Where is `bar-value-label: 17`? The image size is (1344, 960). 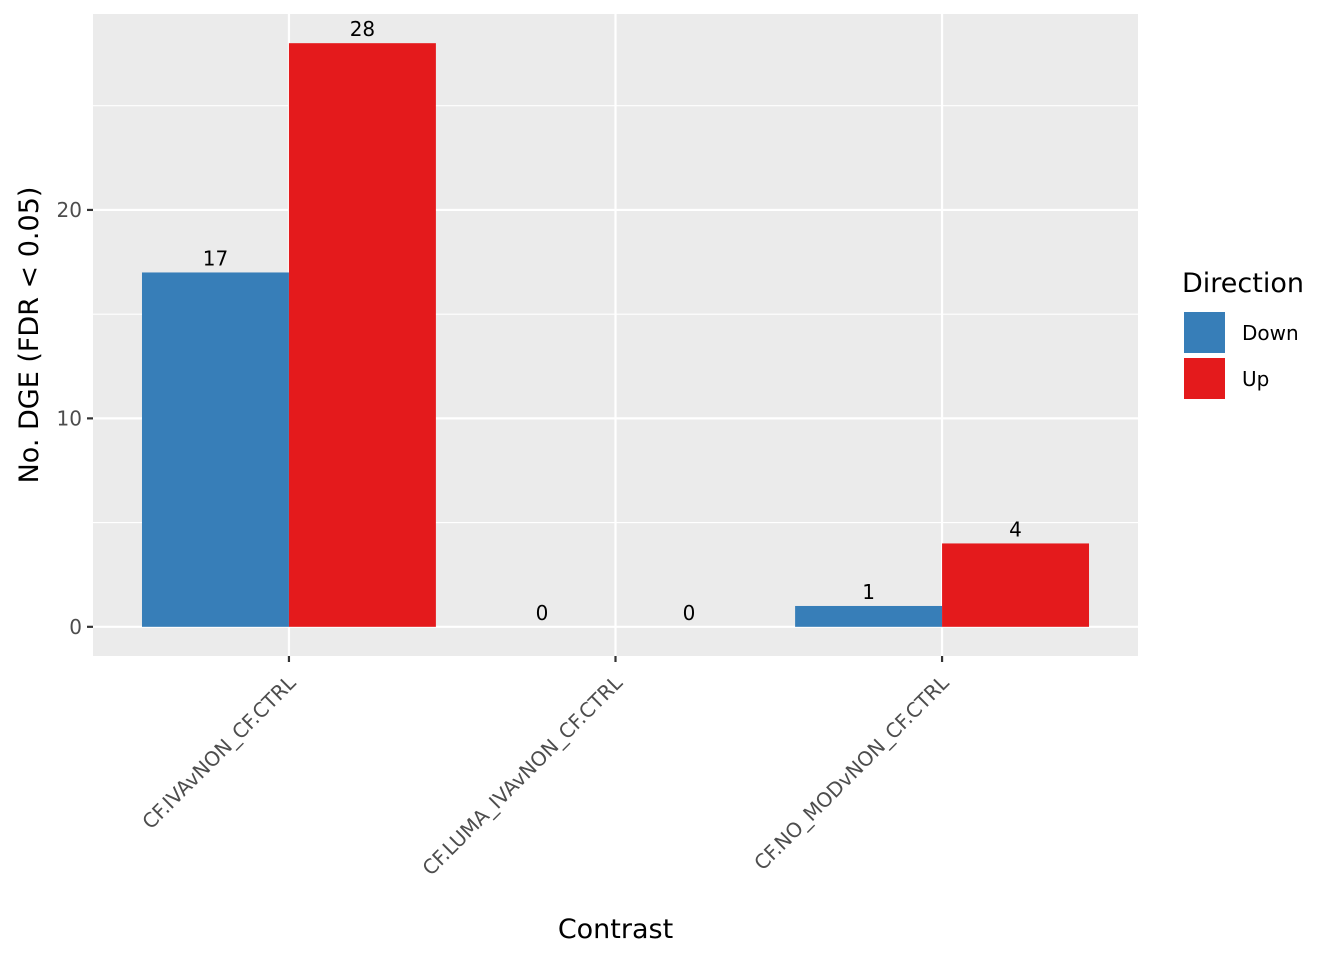 bar-value-label: 17 is located at coordinates (215, 258).